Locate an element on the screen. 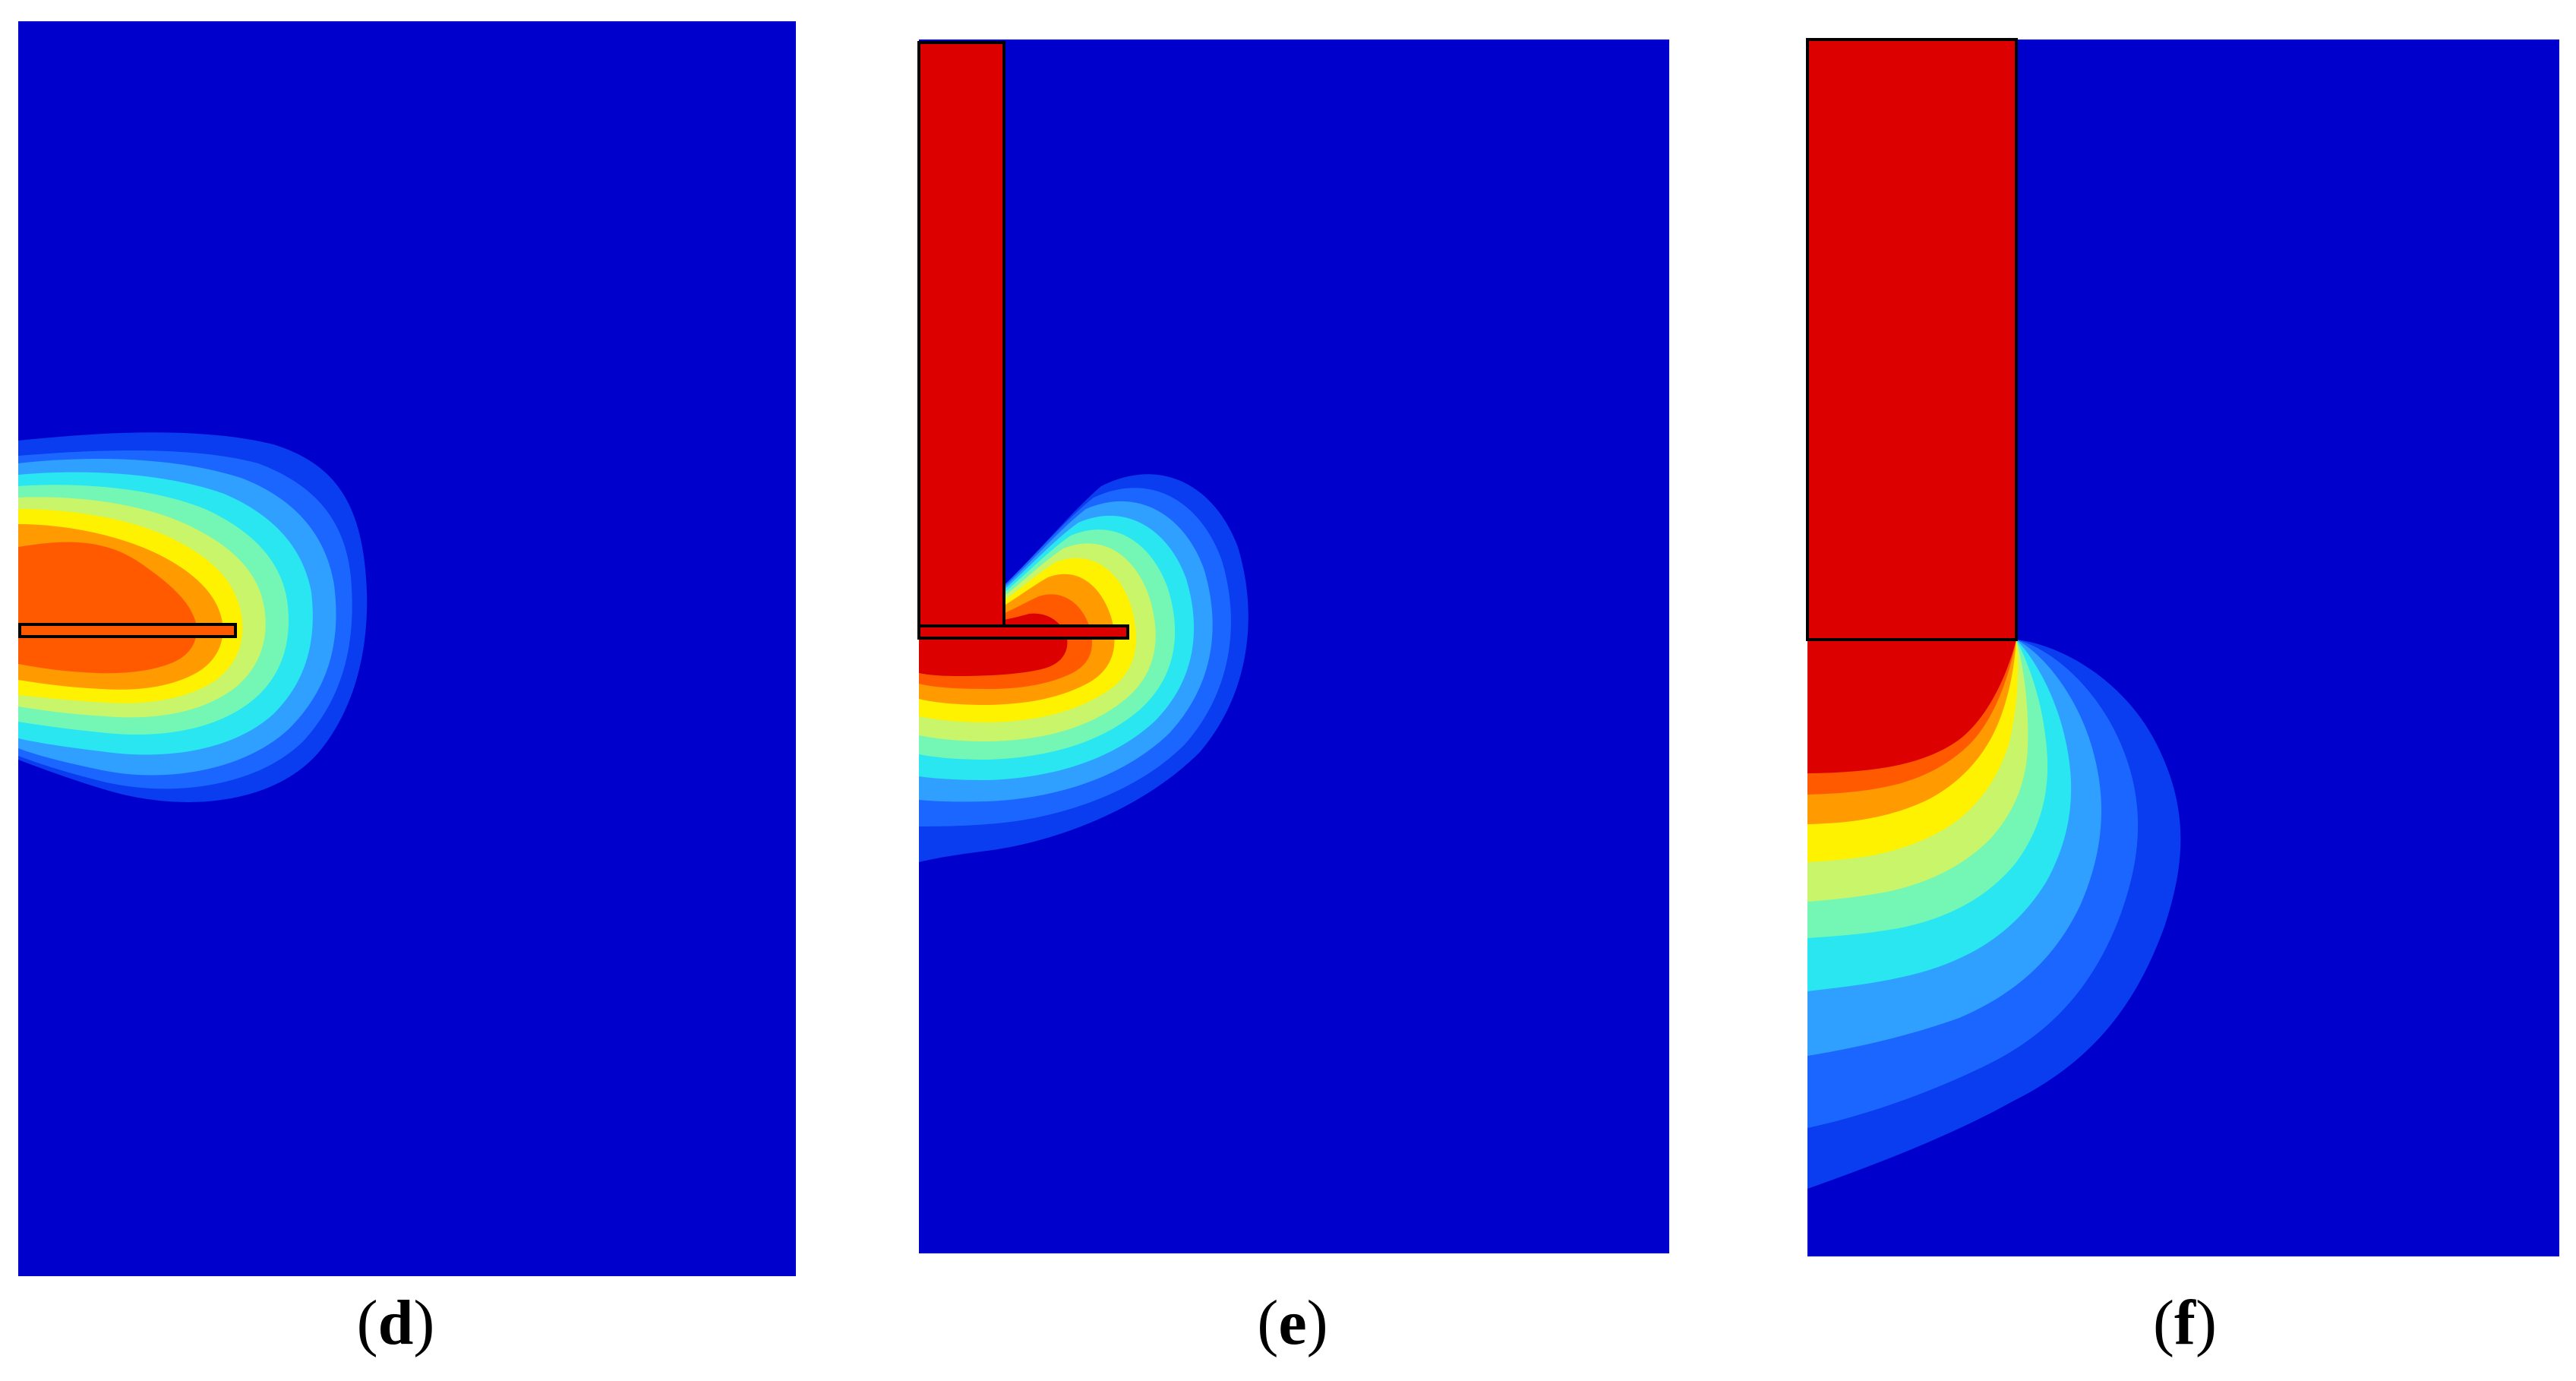 The image size is (2576, 1381). caption-e-letter: e is located at coordinates (1292, 1323).